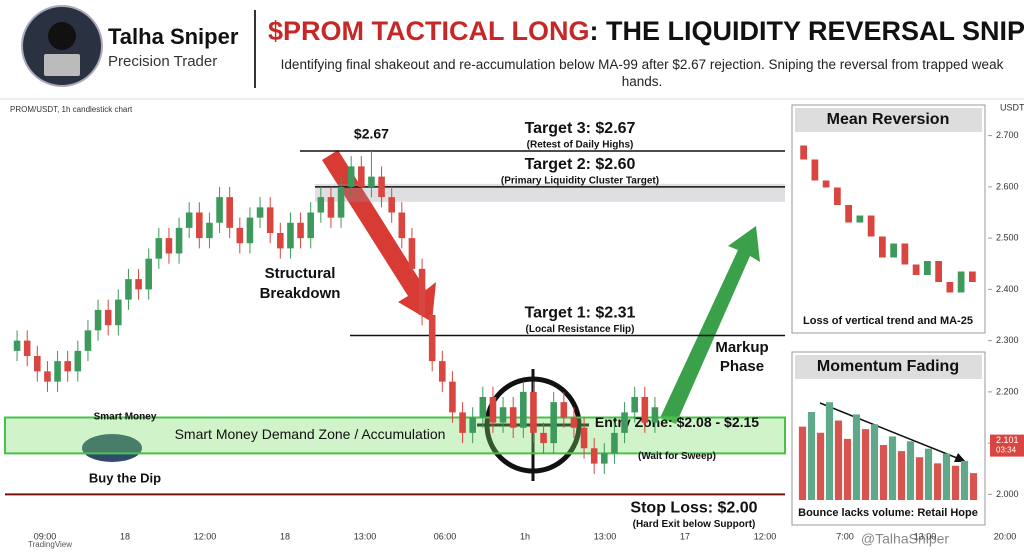  What do you see at coordinates (125, 417) in the screenshot?
I see `annotation: Smart Money` at bounding box center [125, 417].